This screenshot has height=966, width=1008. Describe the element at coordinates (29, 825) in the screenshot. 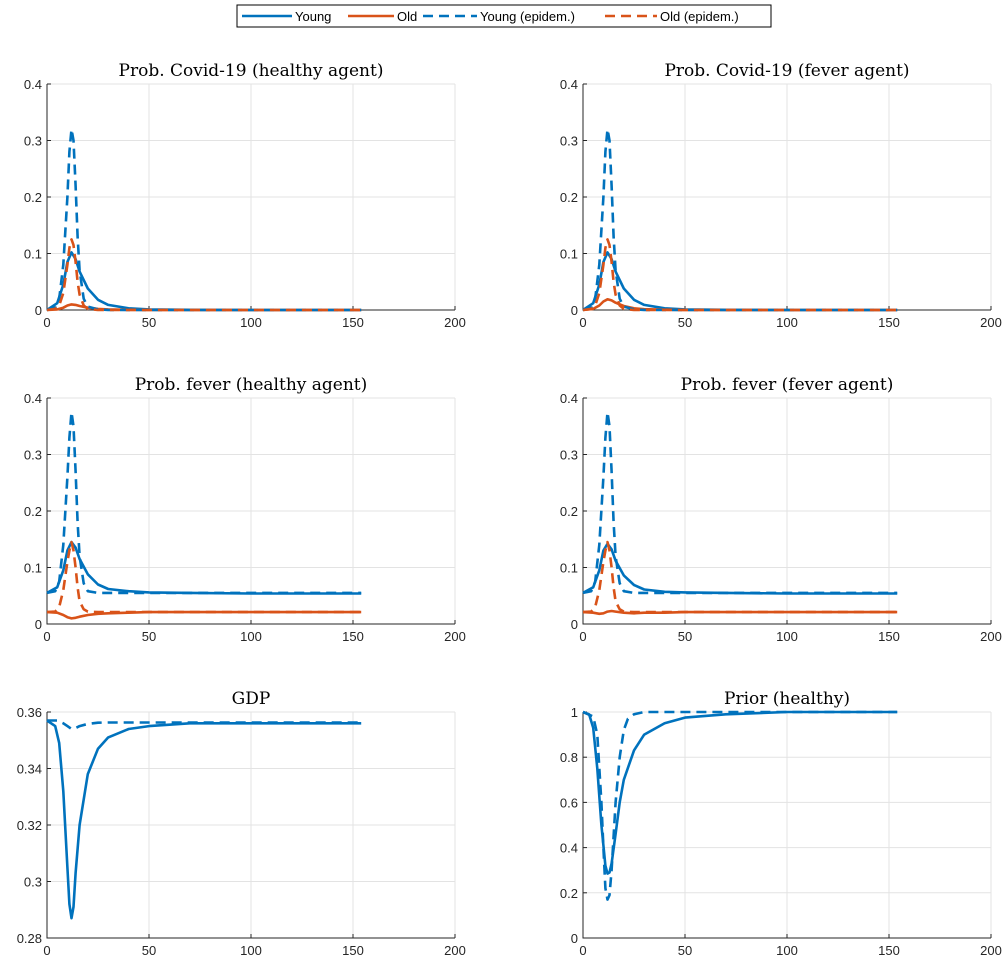

I see `y-tick-label: 0.32` at that location.